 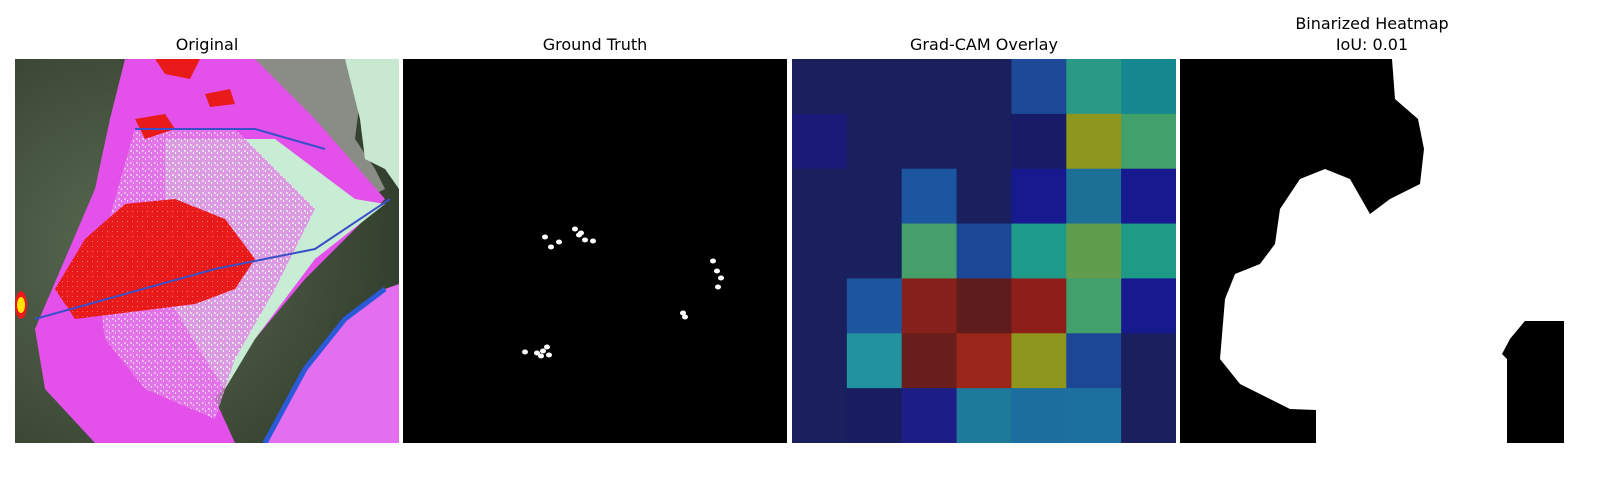 I want to click on panel-title: Original, so click(x=207, y=44).